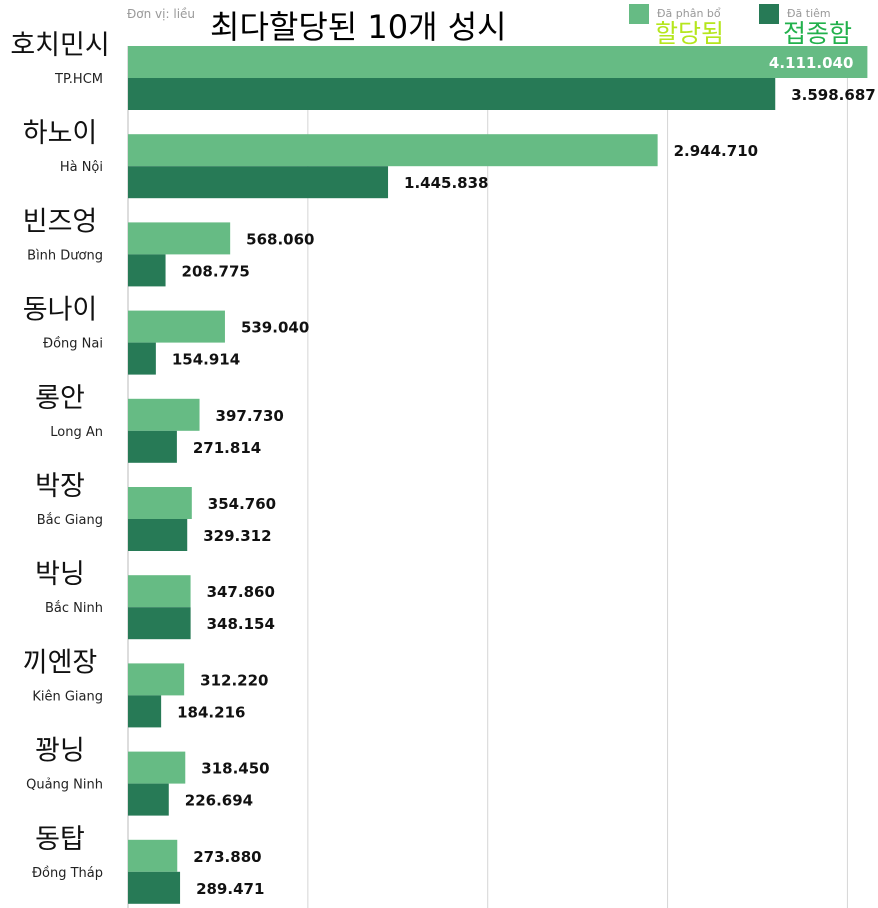 The width and height of the screenshot is (878, 908). What do you see at coordinates (230, 889) in the screenshot?
I see `data-label: 289.471` at bounding box center [230, 889].